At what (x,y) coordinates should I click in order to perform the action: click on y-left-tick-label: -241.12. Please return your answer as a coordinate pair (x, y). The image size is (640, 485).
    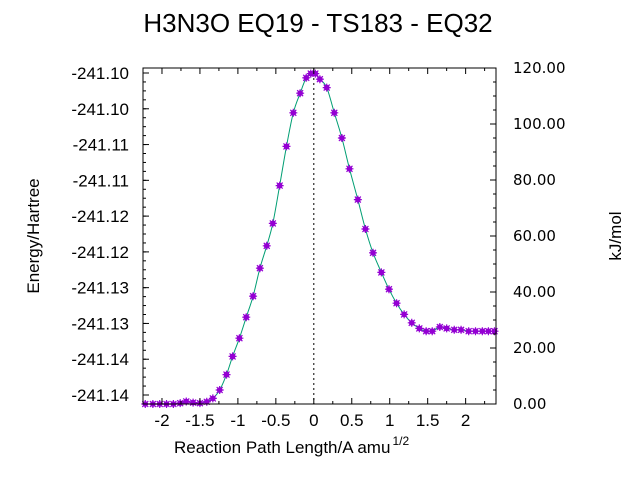
    Looking at the image, I should click on (100, 252).